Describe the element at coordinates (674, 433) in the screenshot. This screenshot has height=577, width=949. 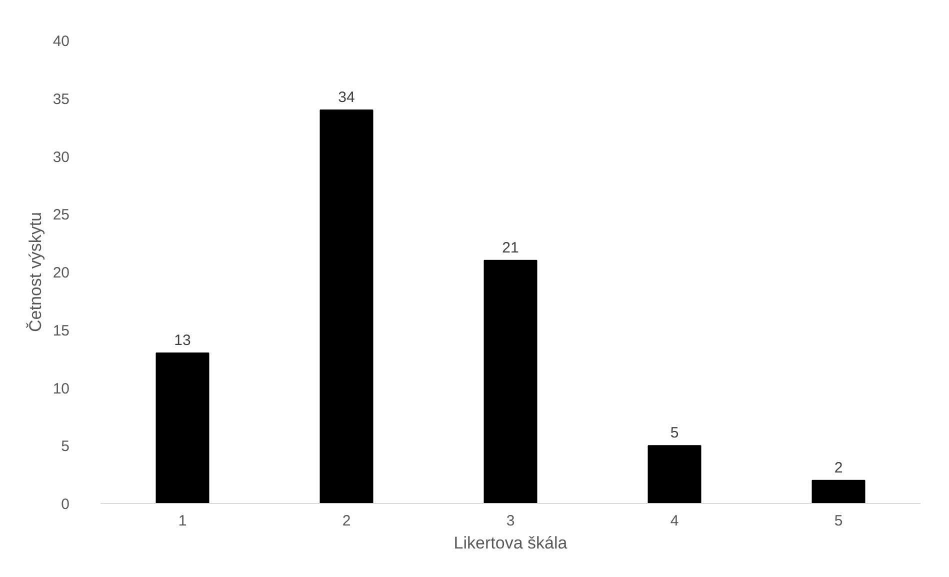
I see `data-label: 5` at that location.